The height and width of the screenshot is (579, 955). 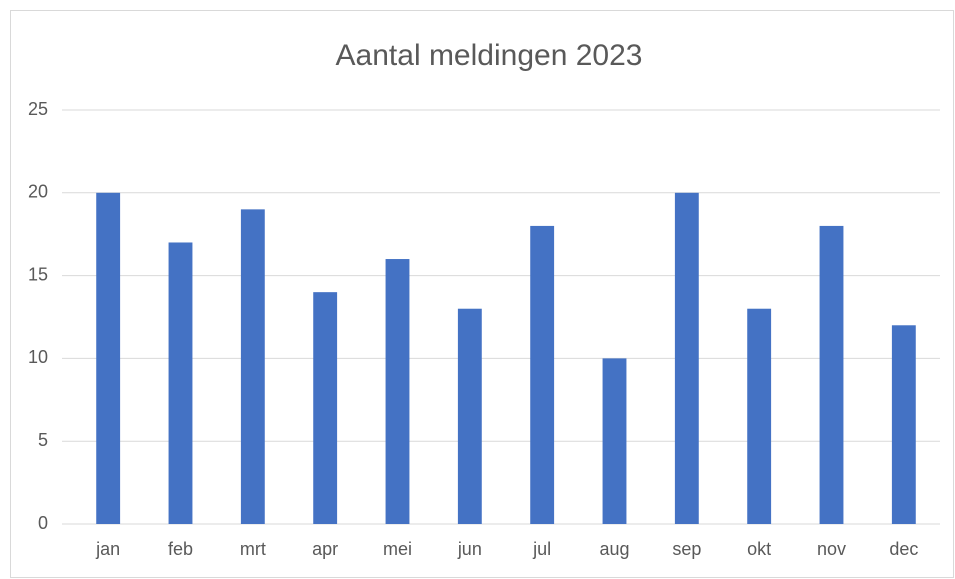 What do you see at coordinates (43, 523) in the screenshot?
I see `y-tick-label: 0` at bounding box center [43, 523].